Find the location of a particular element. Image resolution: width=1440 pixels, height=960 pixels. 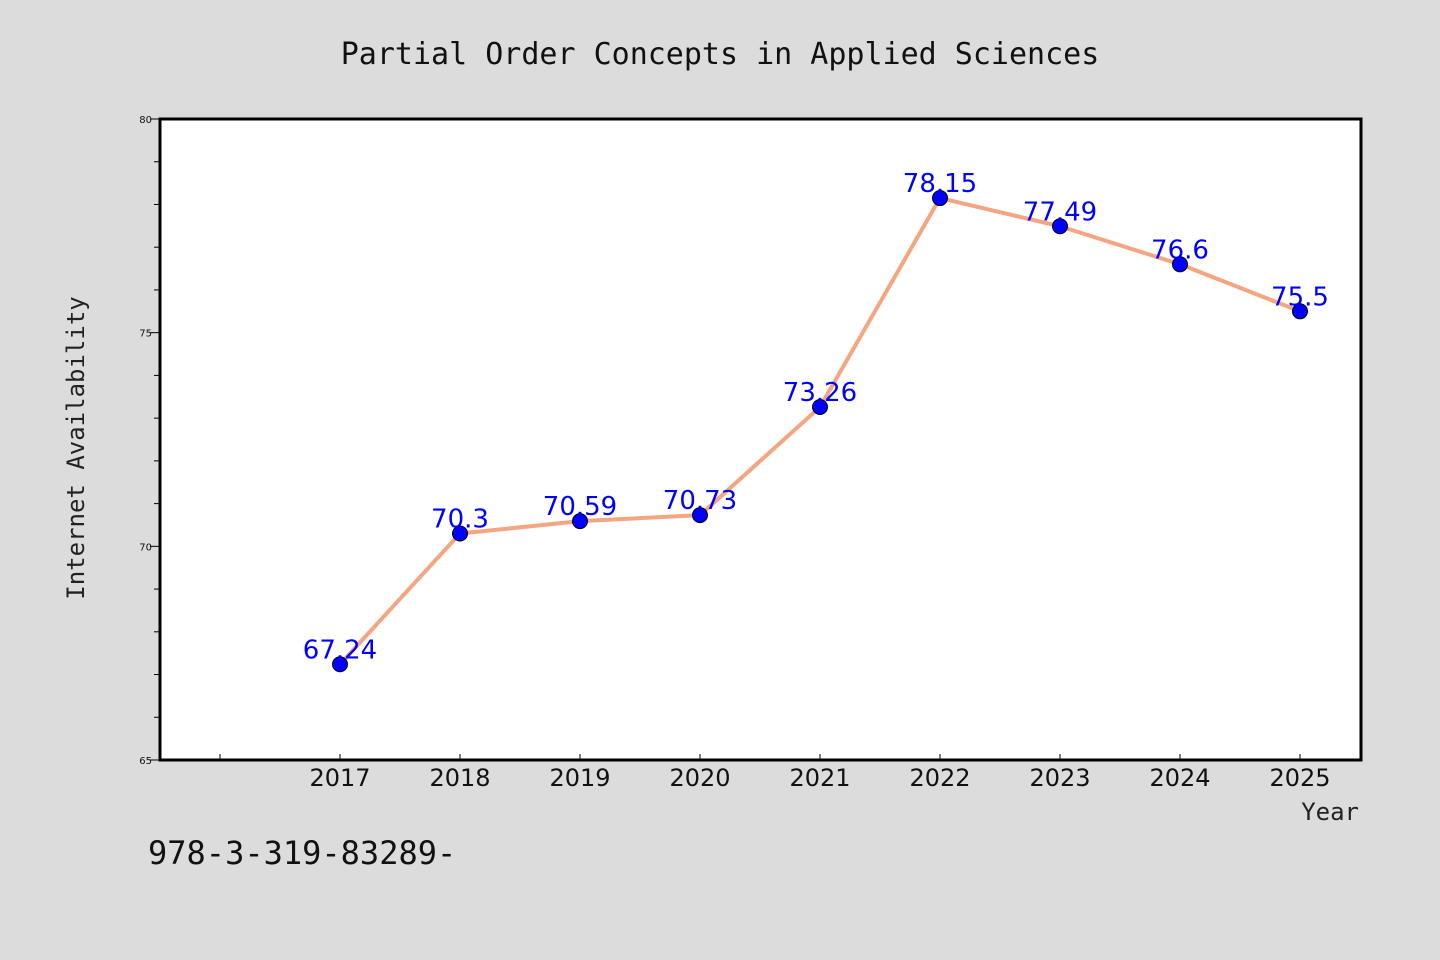

x-tick-label: 2025 is located at coordinates (1299, 778).